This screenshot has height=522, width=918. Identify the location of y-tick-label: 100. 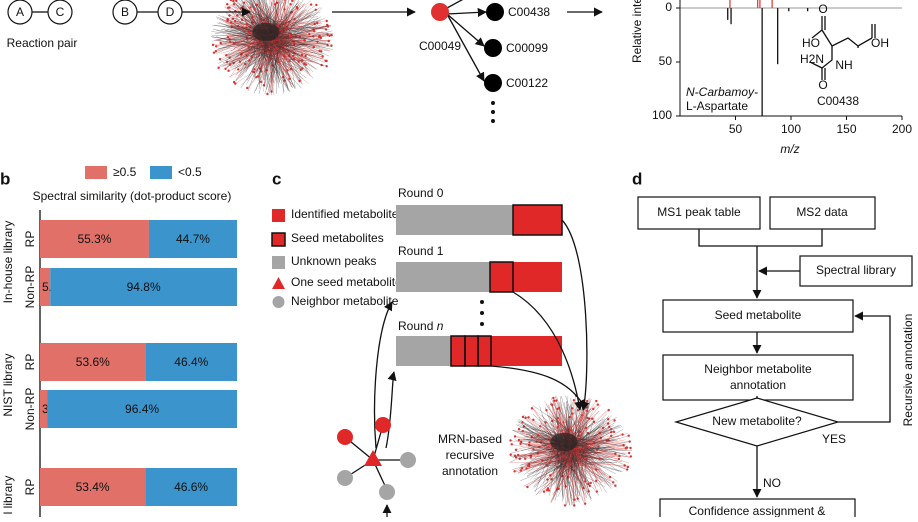
(662, 115).